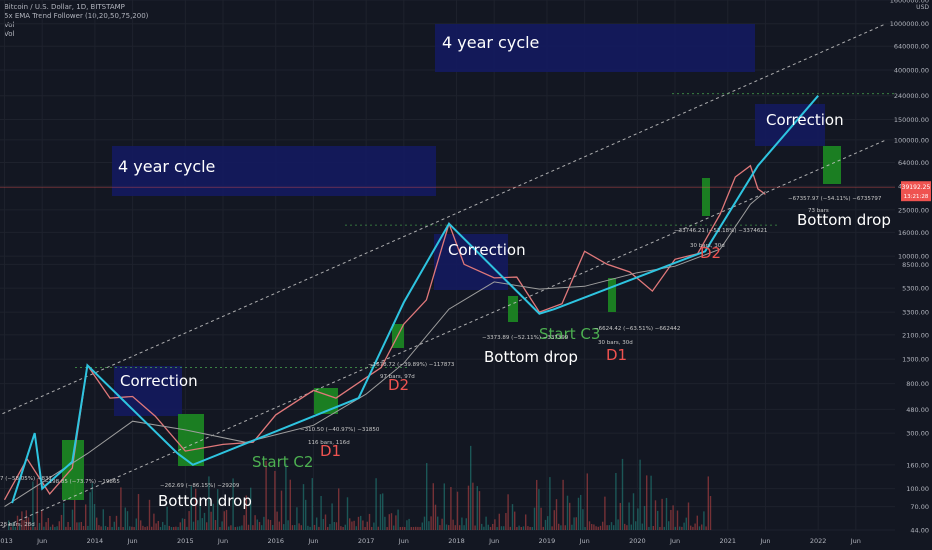 This screenshot has width=932, height=550. What do you see at coordinates (917, 489) in the screenshot?
I see `price-tick-label: 100.00` at bounding box center [917, 489].